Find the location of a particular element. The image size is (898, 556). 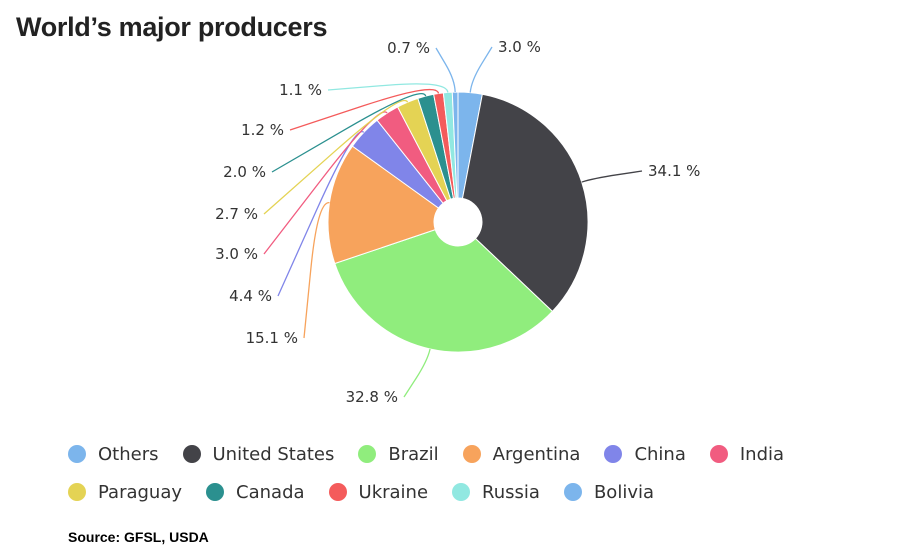

data-label-brazil: 32.8 % is located at coordinates (372, 397).